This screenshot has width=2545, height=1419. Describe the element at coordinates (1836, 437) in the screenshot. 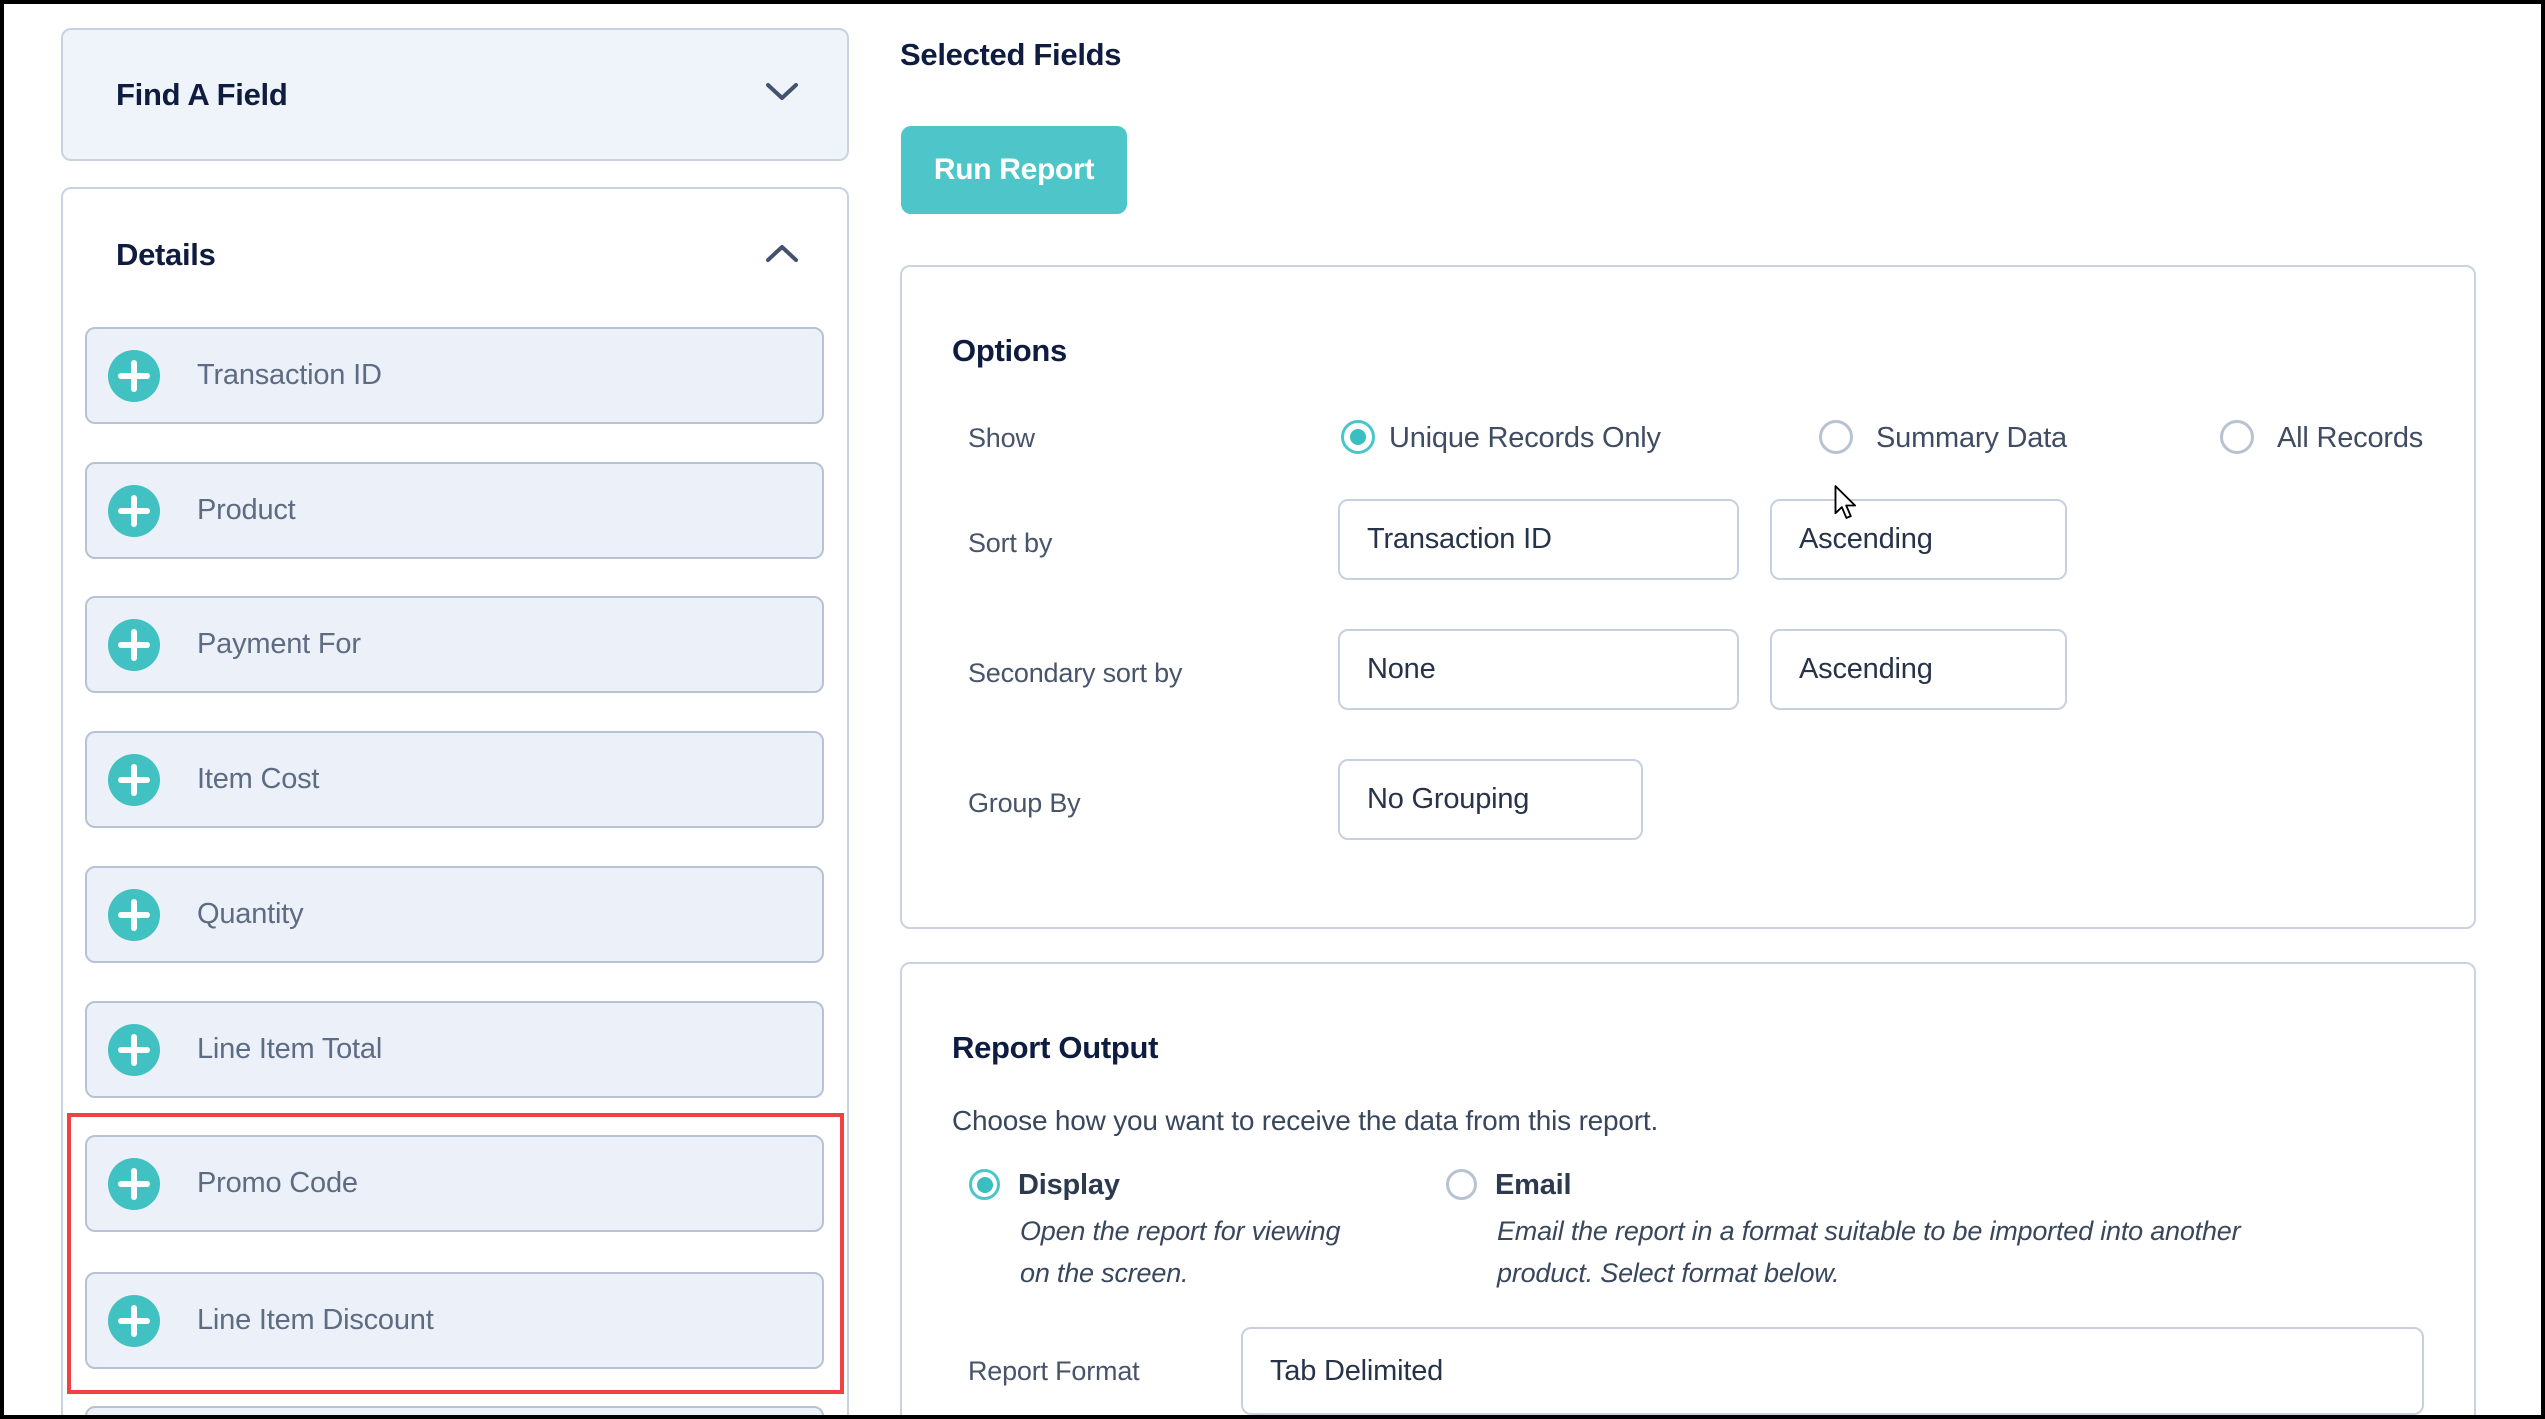

I see `radio-summary-data` at that location.